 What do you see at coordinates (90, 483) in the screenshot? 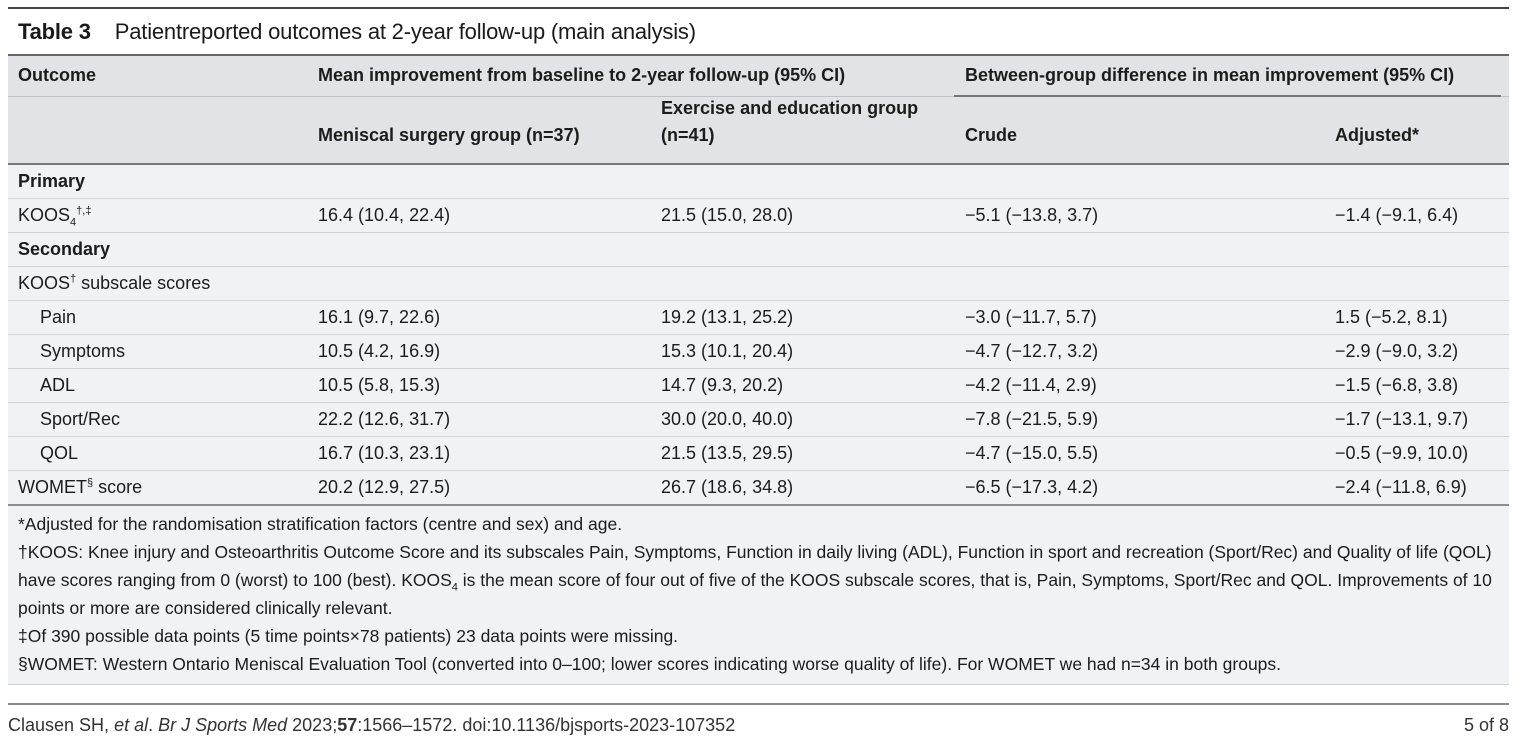
I see `row-label-superscript: §` at bounding box center [90, 483].